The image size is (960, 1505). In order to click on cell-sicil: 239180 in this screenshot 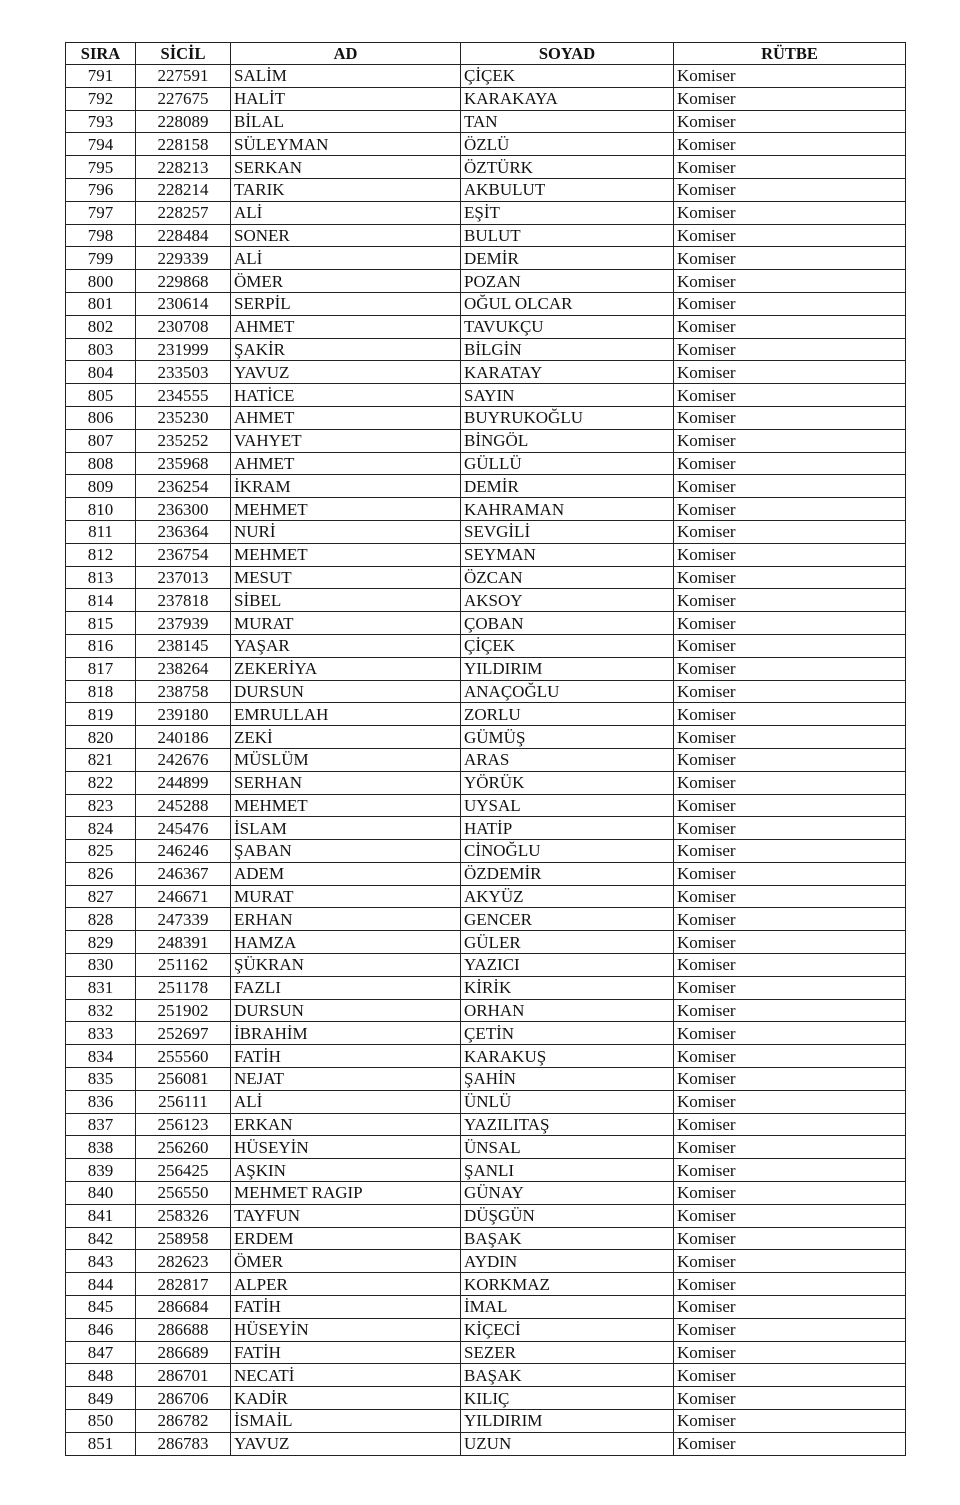, I will do `click(183, 714)`.